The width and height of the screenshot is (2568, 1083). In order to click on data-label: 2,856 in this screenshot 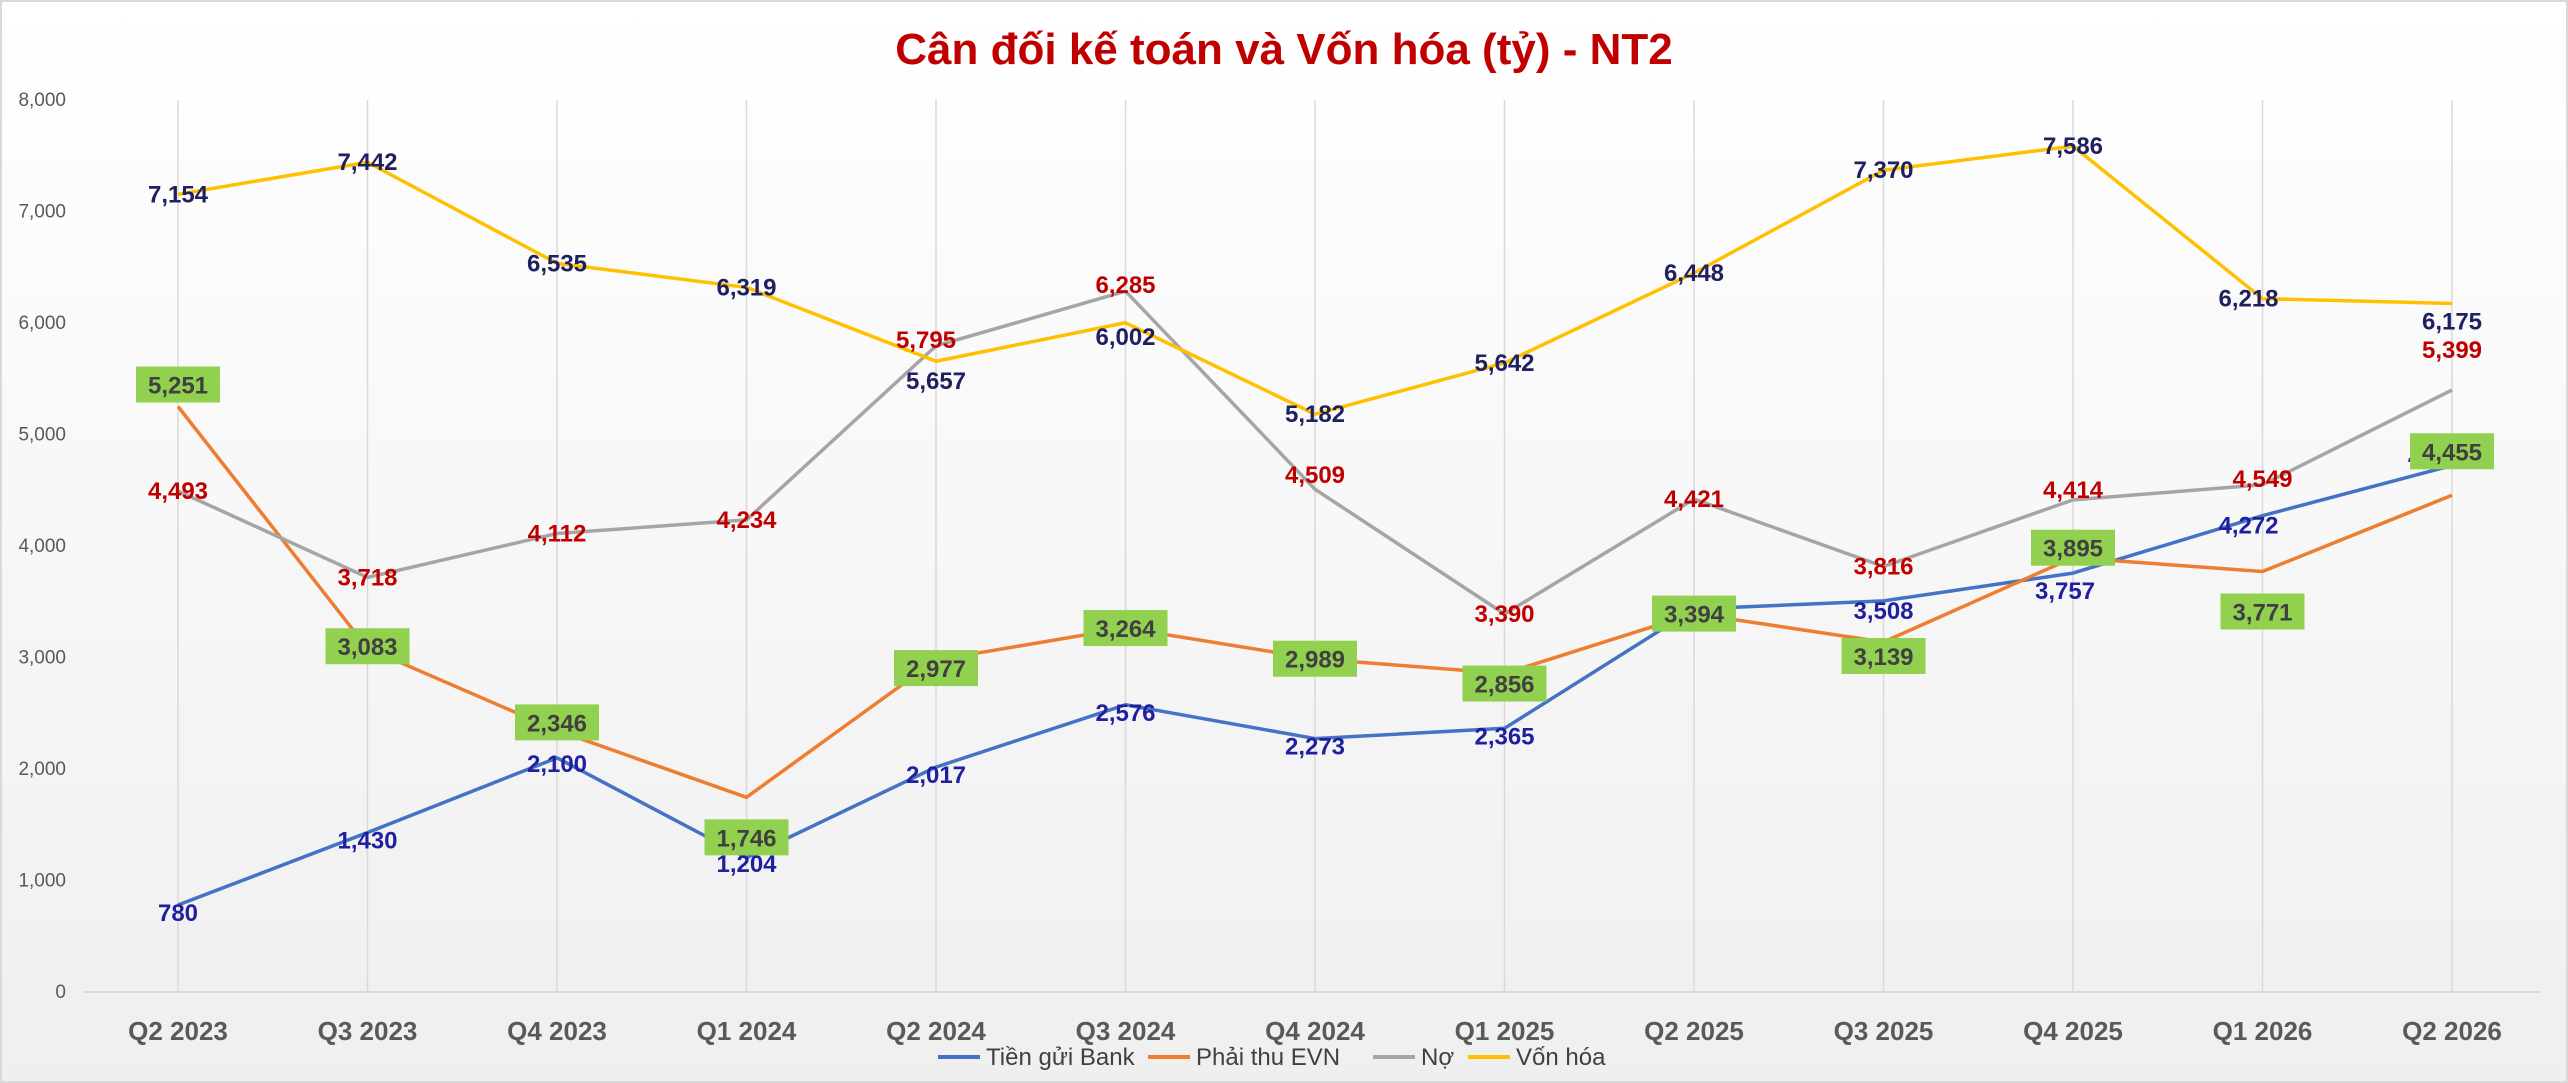, I will do `click(1504, 685)`.